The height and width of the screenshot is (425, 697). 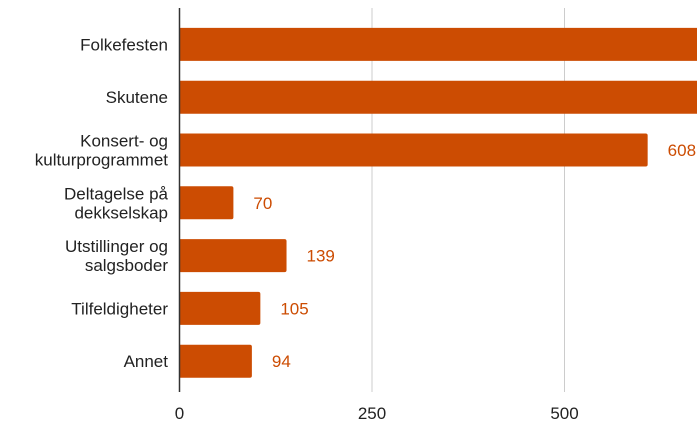 I want to click on data-label-5: 105, so click(x=294, y=308).